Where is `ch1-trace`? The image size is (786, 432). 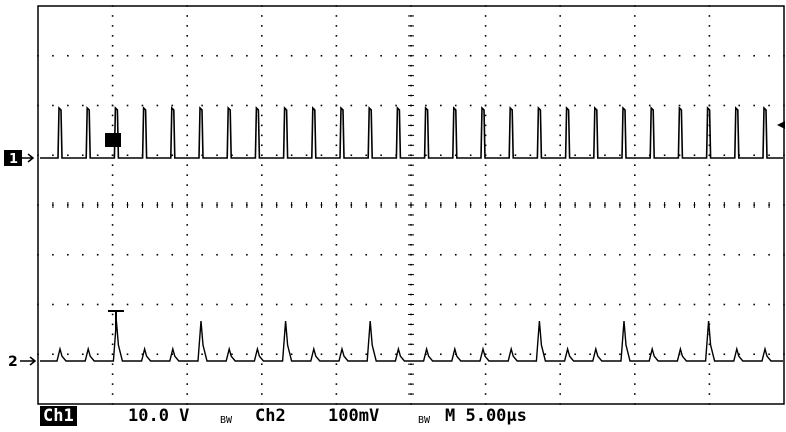
ch1-trace is located at coordinates (411, 132).